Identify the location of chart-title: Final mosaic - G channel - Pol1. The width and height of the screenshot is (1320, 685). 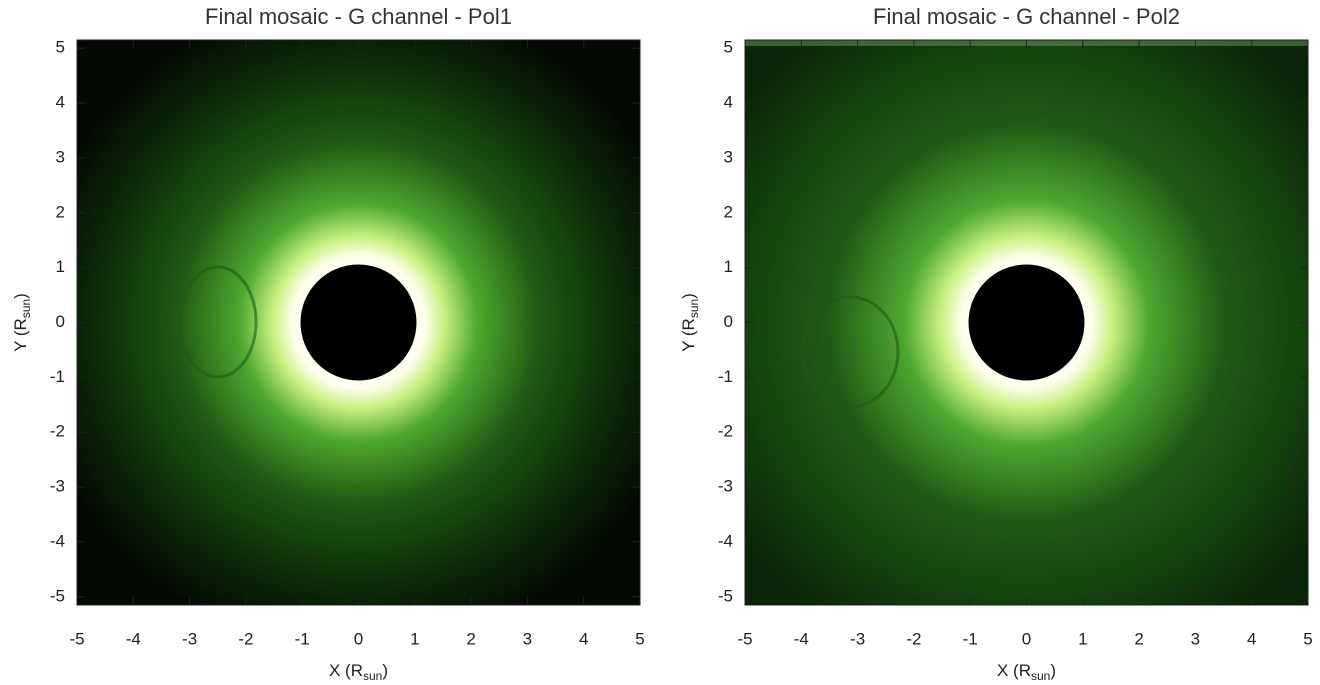
(358, 16).